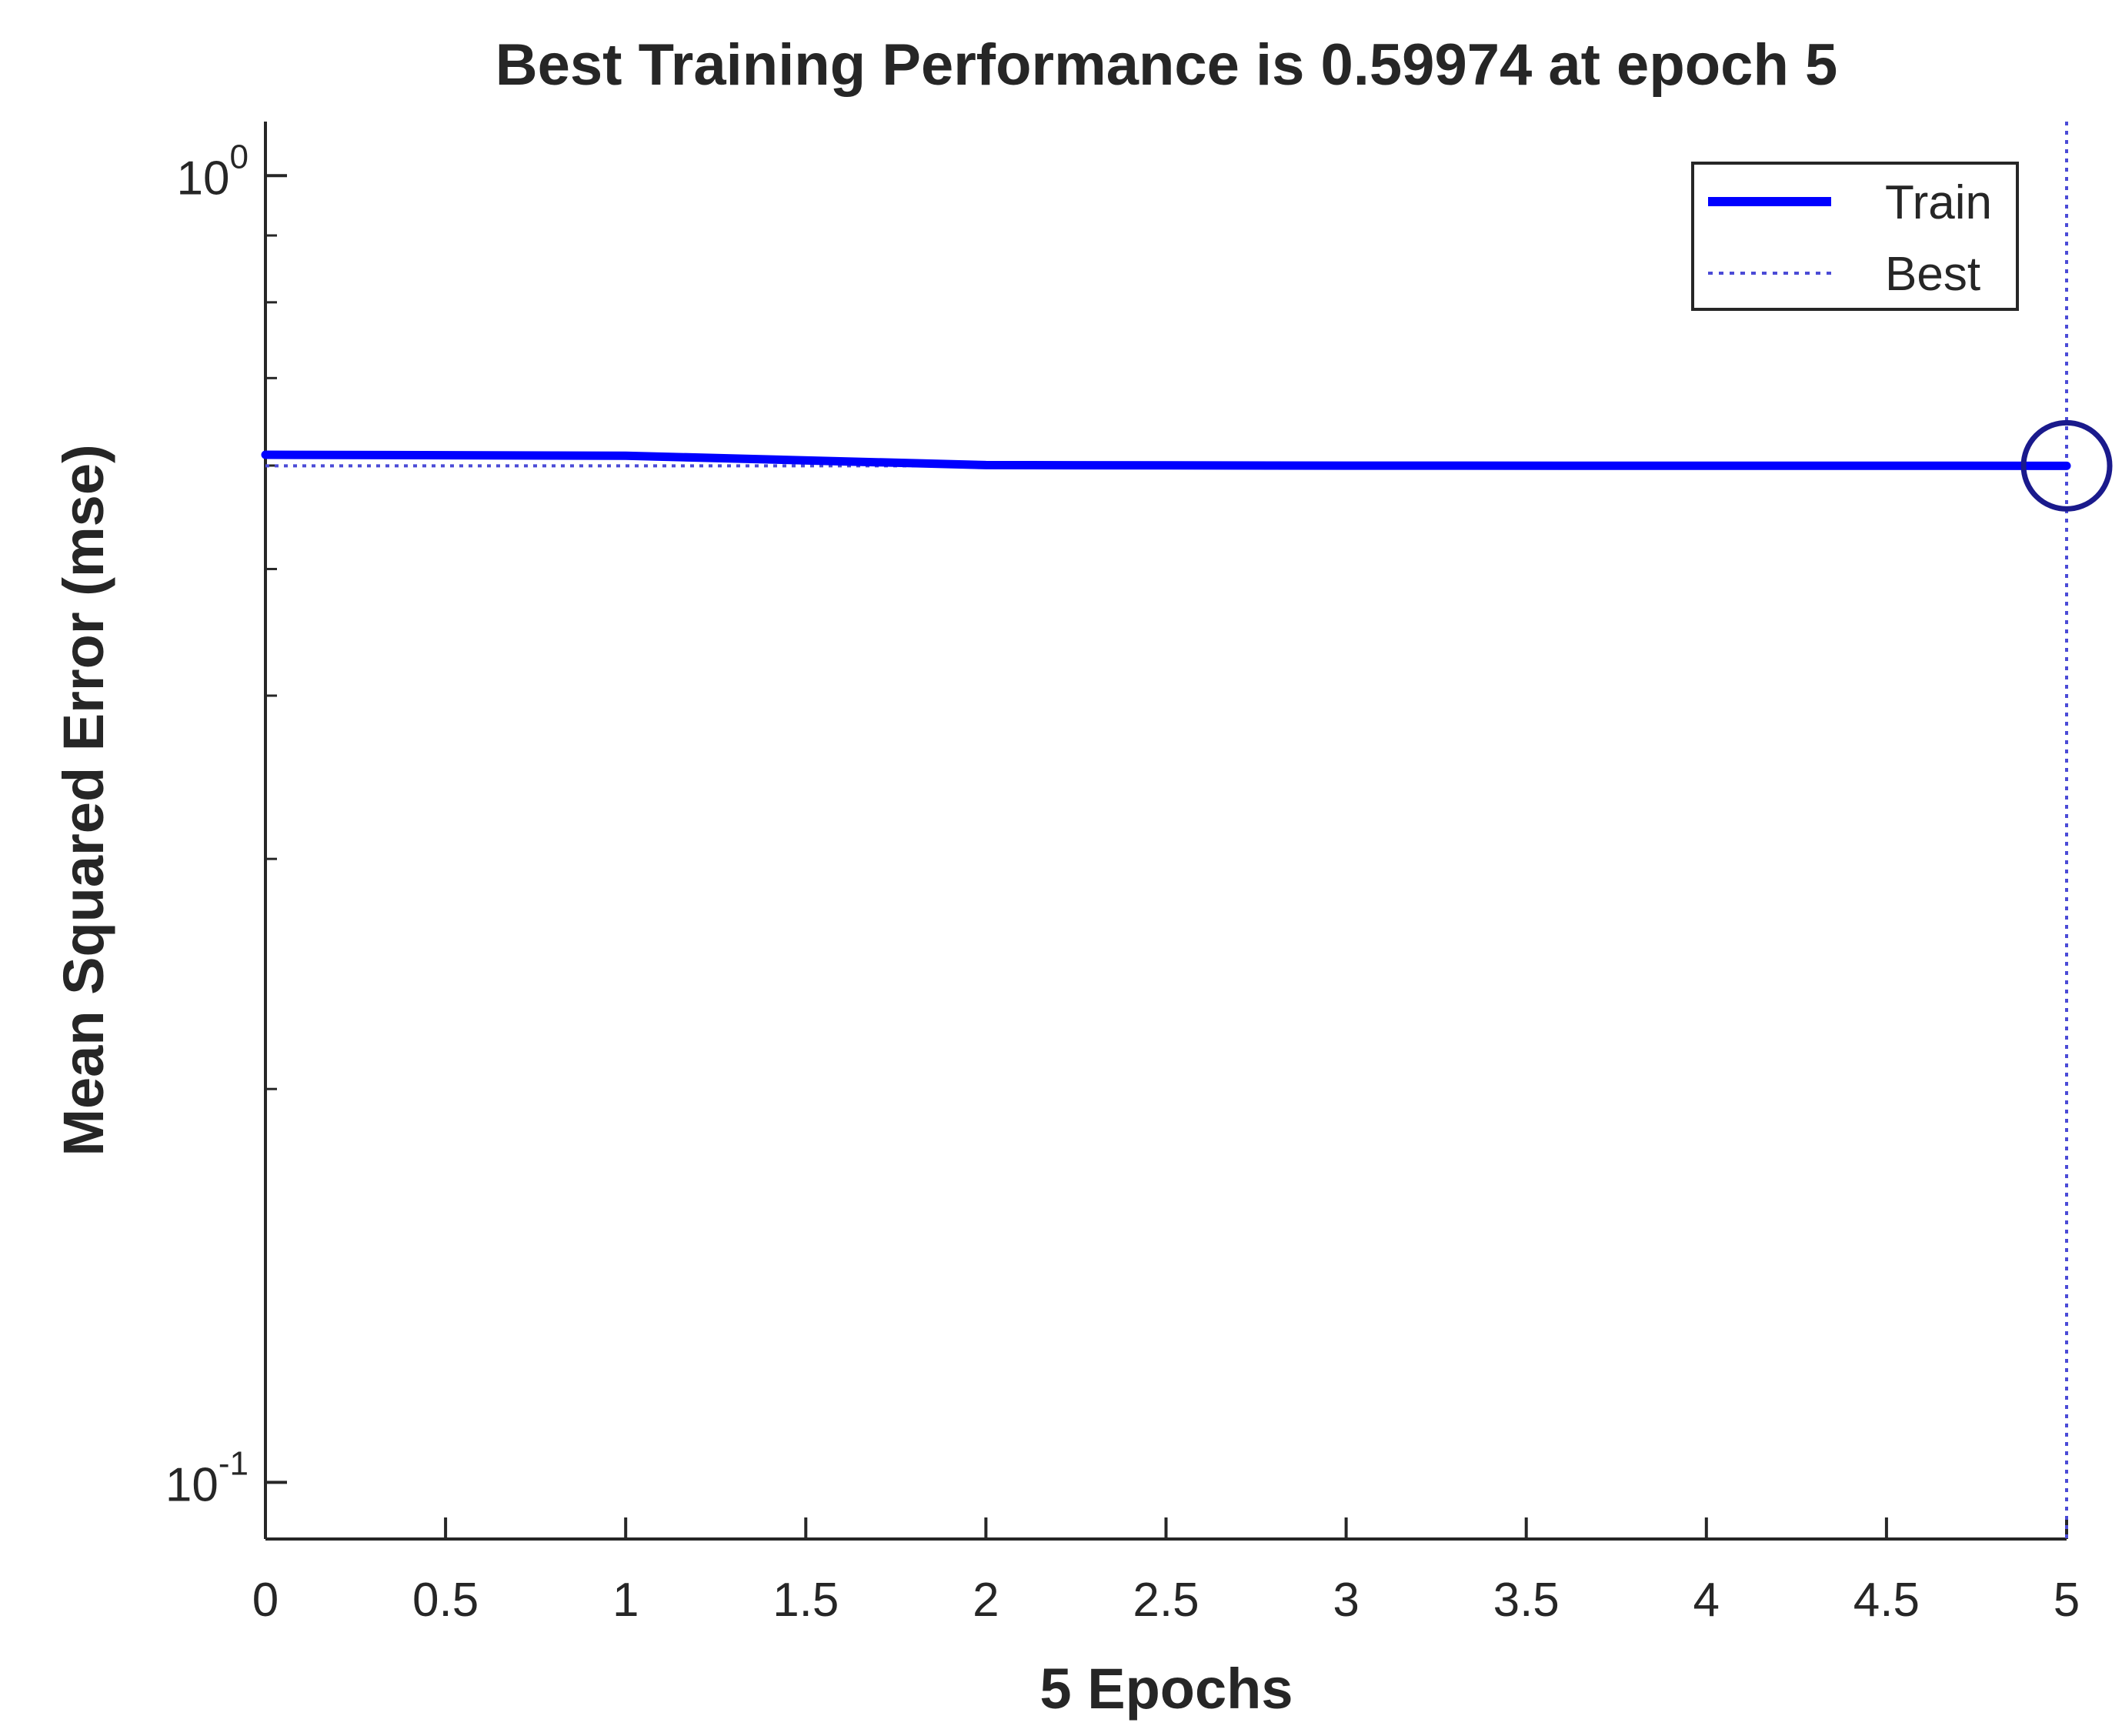  What do you see at coordinates (806, 1600) in the screenshot?
I see `x-tick-label: 1.5` at bounding box center [806, 1600].